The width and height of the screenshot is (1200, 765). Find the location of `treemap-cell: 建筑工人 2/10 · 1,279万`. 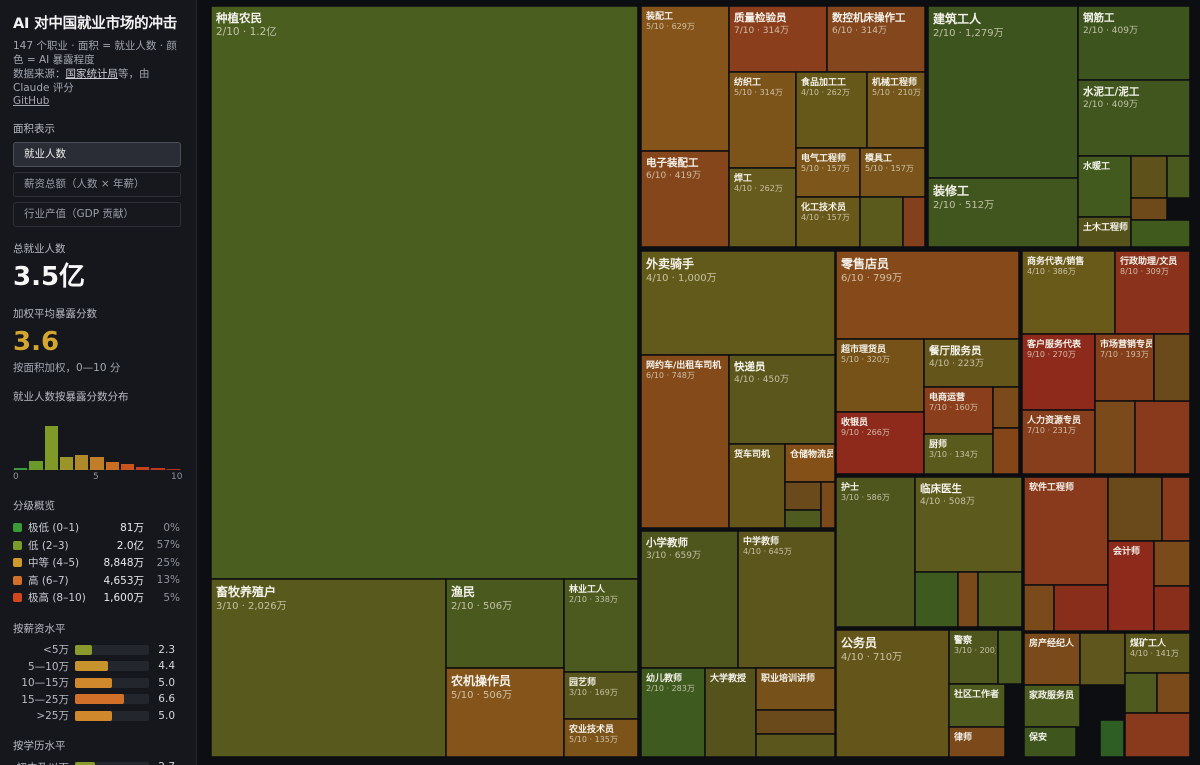

treemap-cell: 建筑工人 2/10 · 1,279万 is located at coordinates (1003, 92).